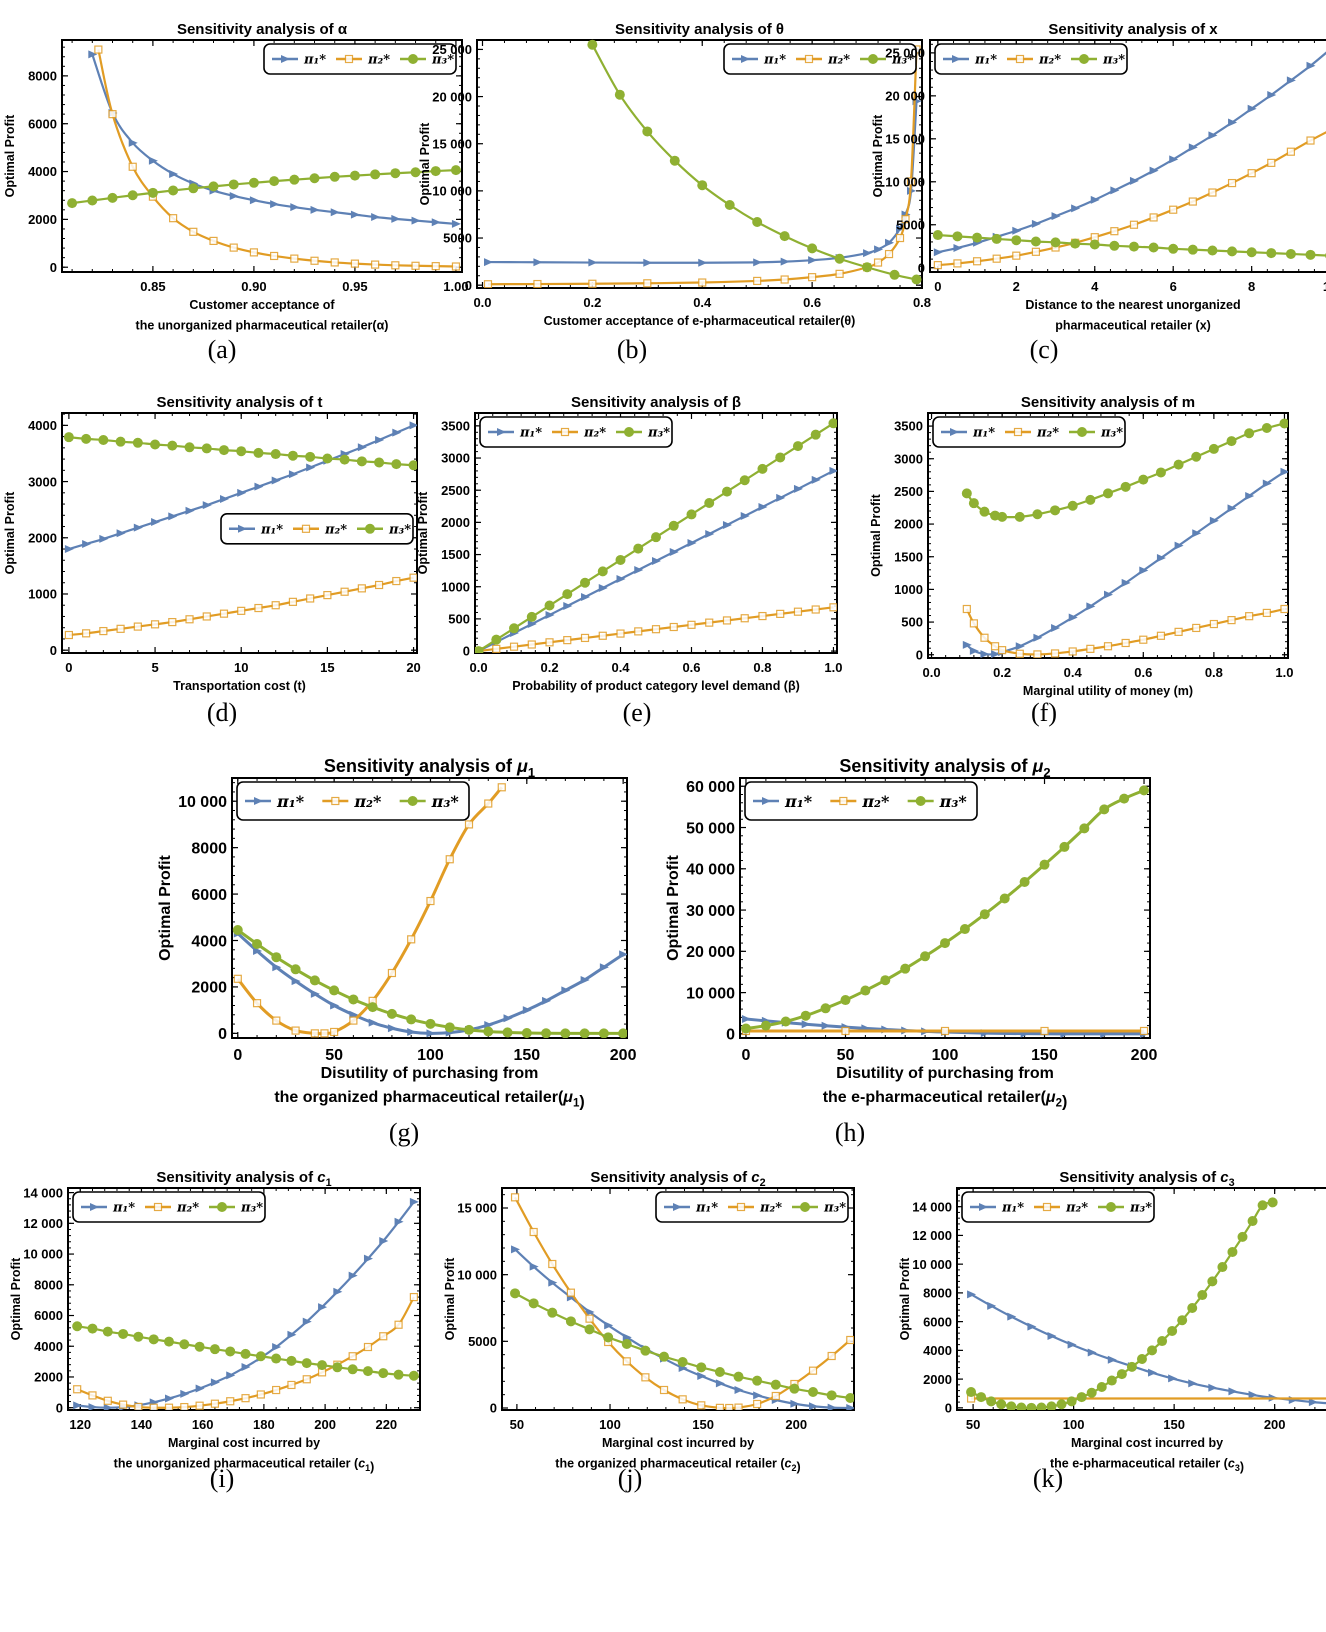  What do you see at coordinates (1146, 1303) in the screenshot?
I see `series-group` at bounding box center [1146, 1303].